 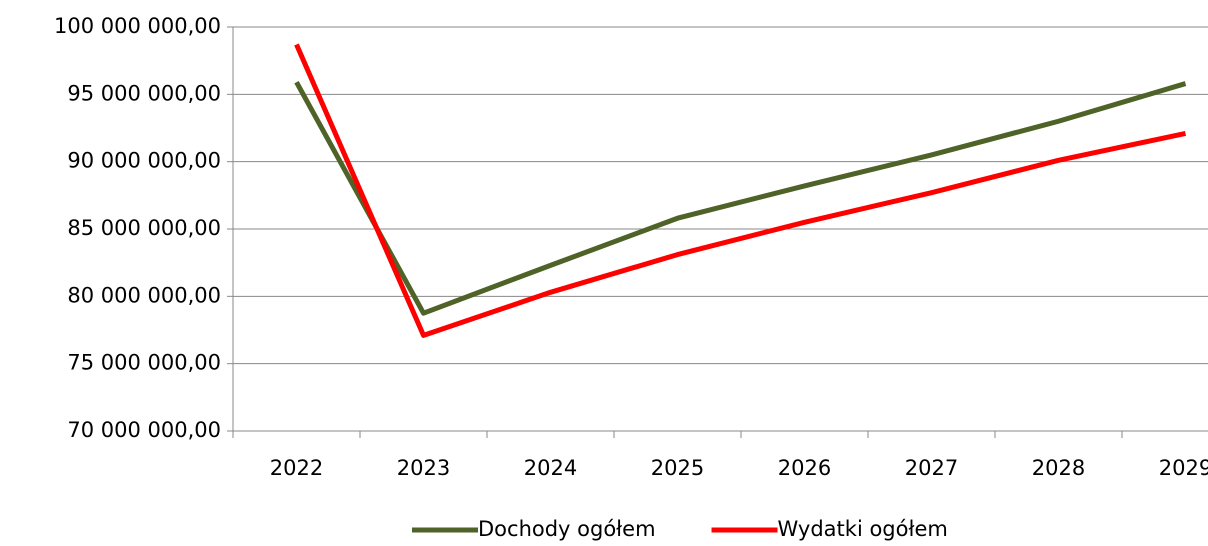 I want to click on y-tick-label: 75 000 000,00, so click(x=144, y=363).